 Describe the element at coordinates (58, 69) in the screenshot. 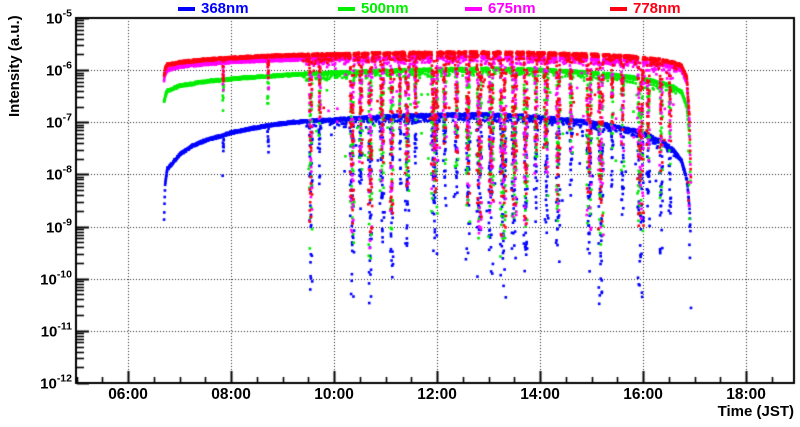

I see `y-tick-label: 10⁻⁶` at that location.